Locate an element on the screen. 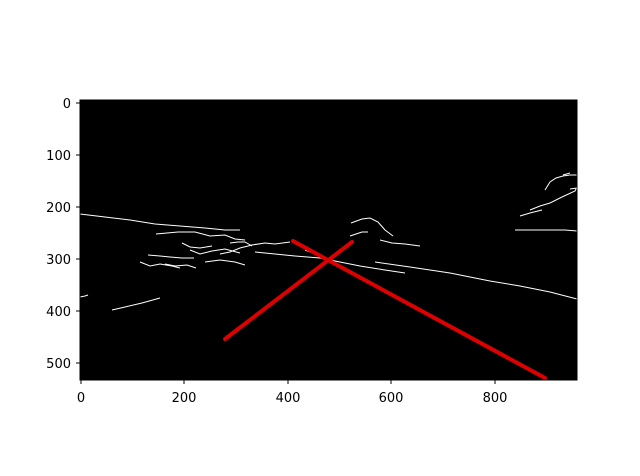 The height and width of the screenshot is (476, 640). y-tick-300: 300 is located at coordinates (58, 260).